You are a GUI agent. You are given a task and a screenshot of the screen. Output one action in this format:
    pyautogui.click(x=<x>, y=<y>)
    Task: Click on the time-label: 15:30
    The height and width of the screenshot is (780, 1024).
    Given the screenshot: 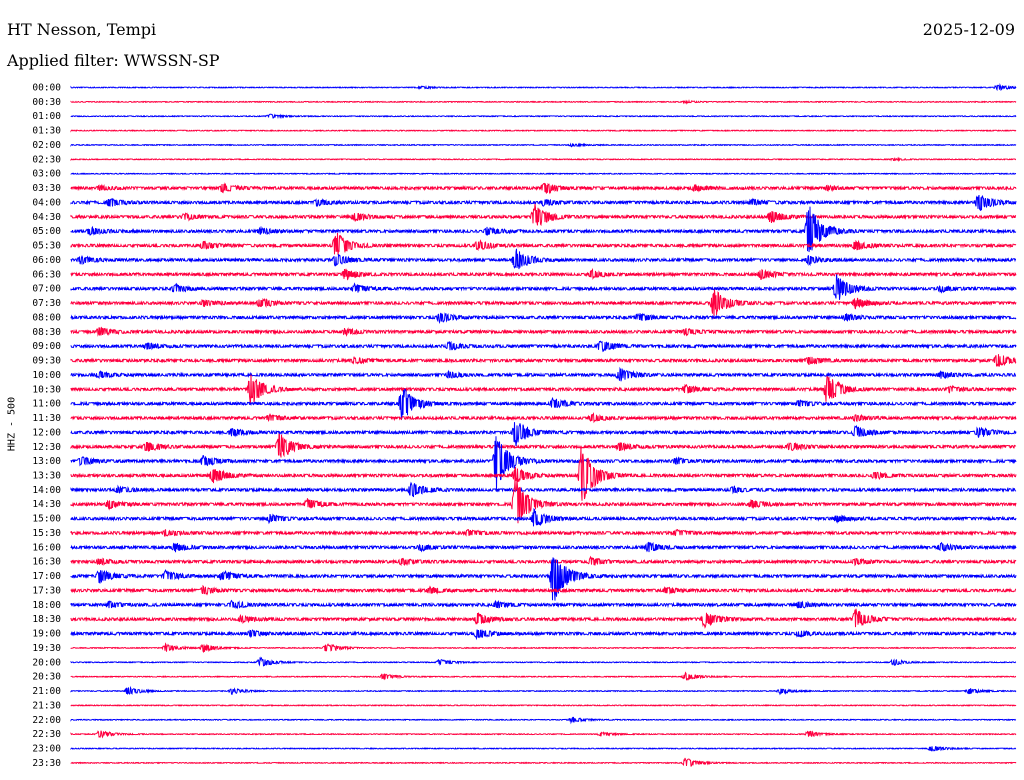 What is the action you would take?
    pyautogui.click(x=46, y=533)
    